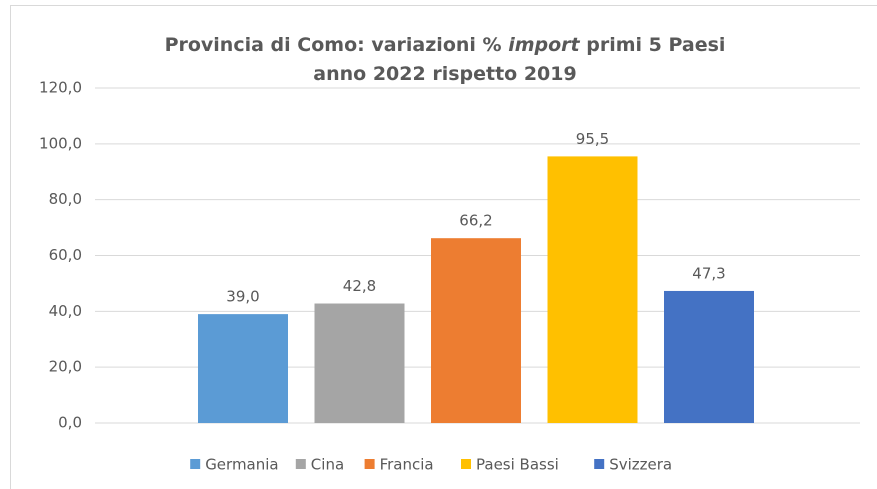 Image resolution: width=877 pixels, height=489 pixels. What do you see at coordinates (592, 139) in the screenshot?
I see `data-label: 95,5` at bounding box center [592, 139].